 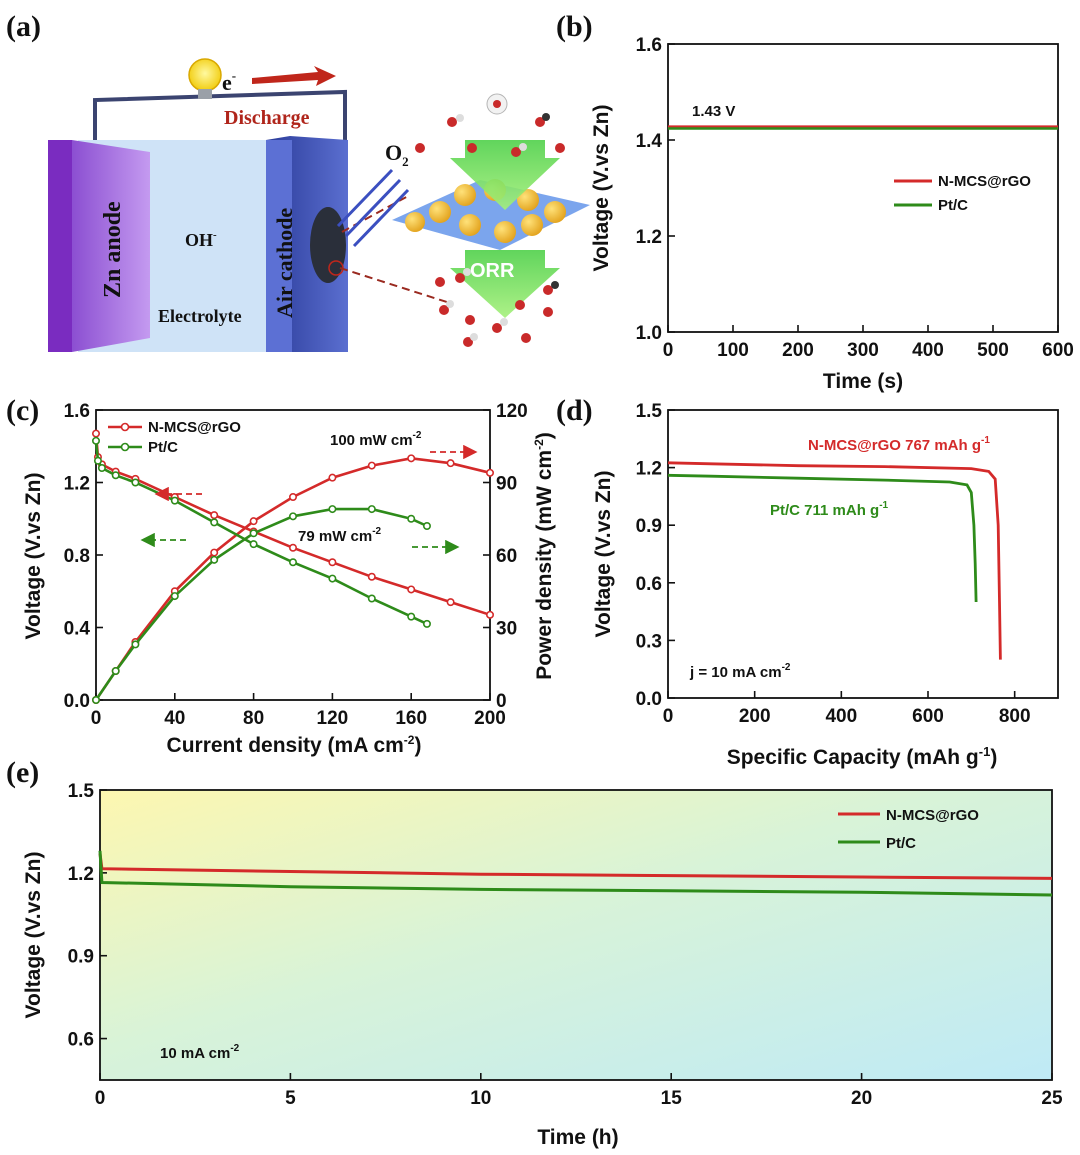 I want to click on x-tick-label: 200, so click(x=490, y=718).